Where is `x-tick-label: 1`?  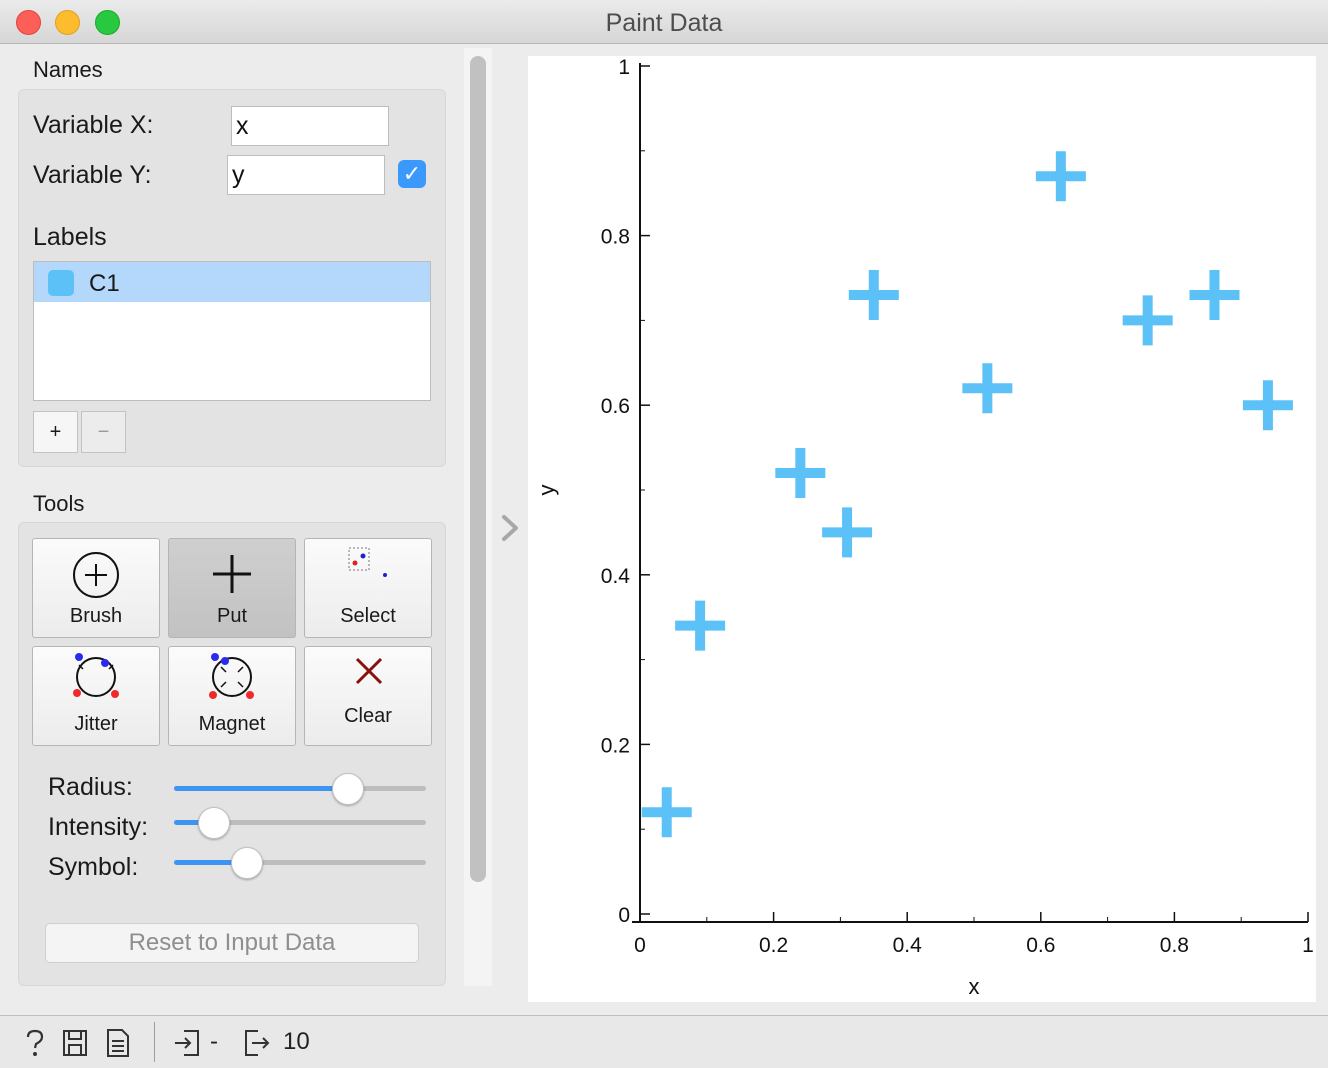
x-tick-label: 1 is located at coordinates (1308, 945).